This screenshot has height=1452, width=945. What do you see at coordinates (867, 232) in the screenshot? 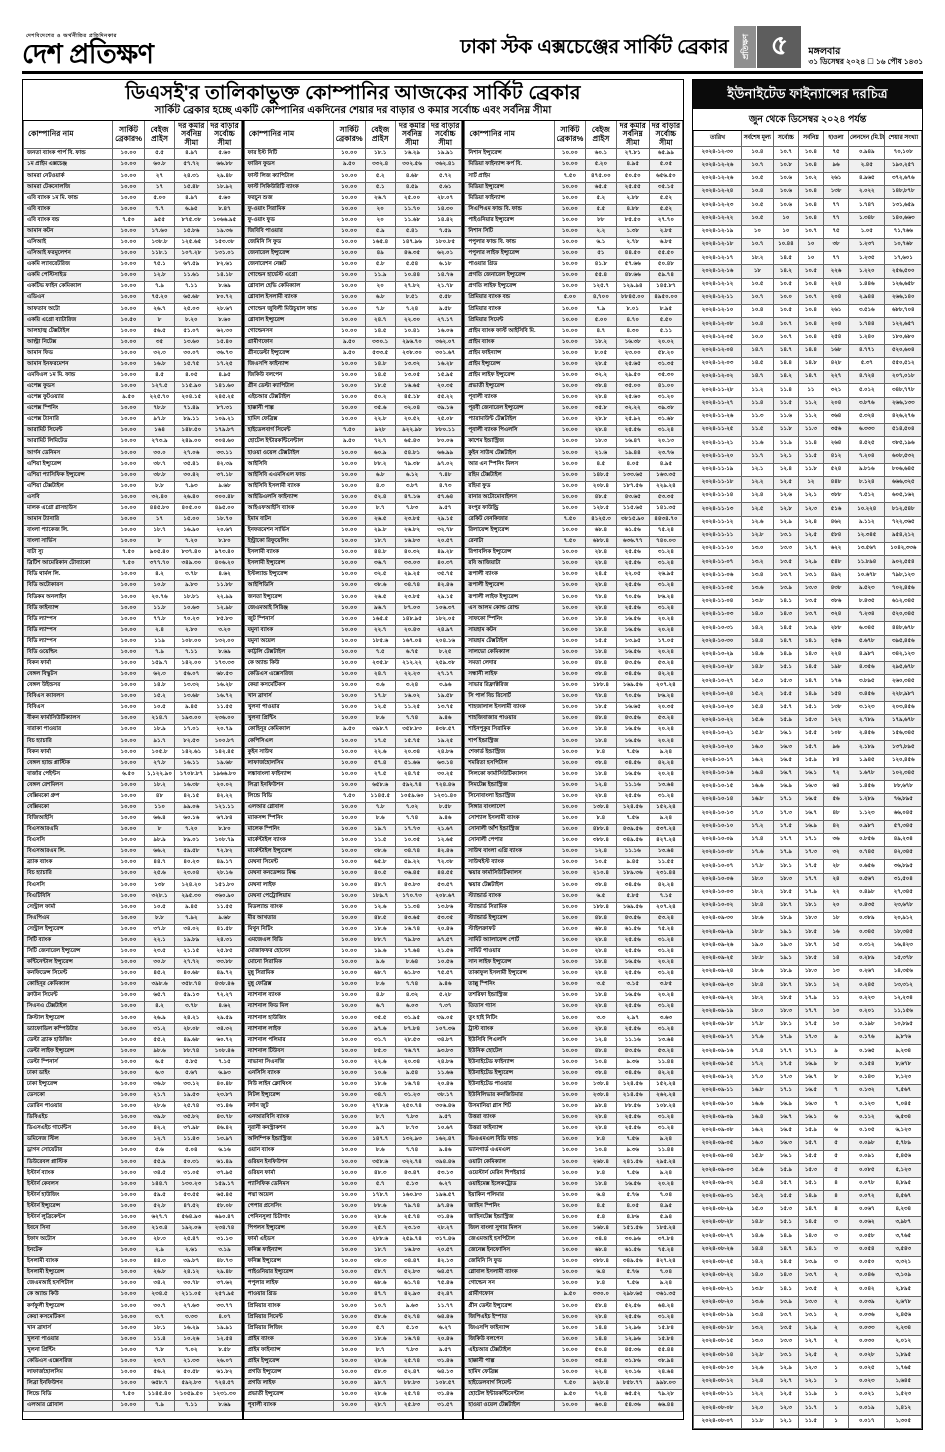
I see `cell-turnover: ১.০৫` at bounding box center [867, 232].